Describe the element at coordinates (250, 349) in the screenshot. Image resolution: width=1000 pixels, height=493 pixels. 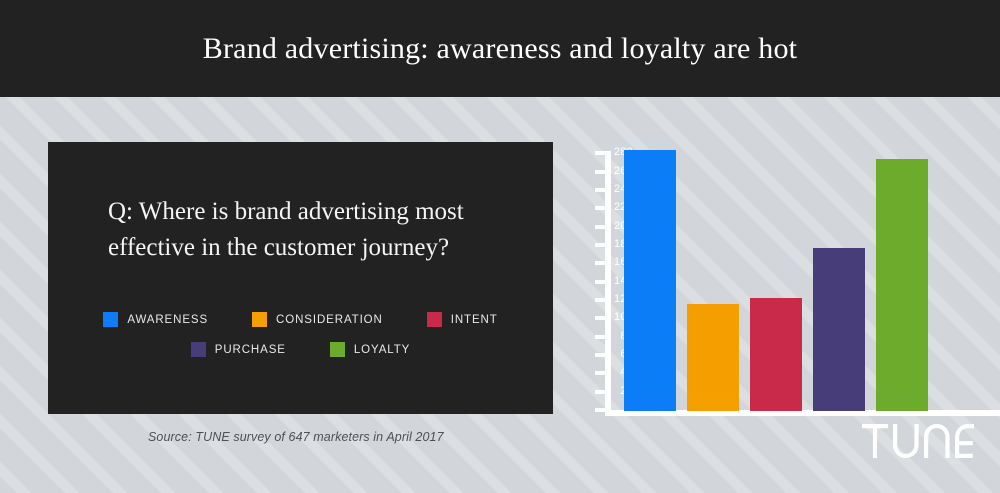
I see `legend-label: PURCHASE` at that location.